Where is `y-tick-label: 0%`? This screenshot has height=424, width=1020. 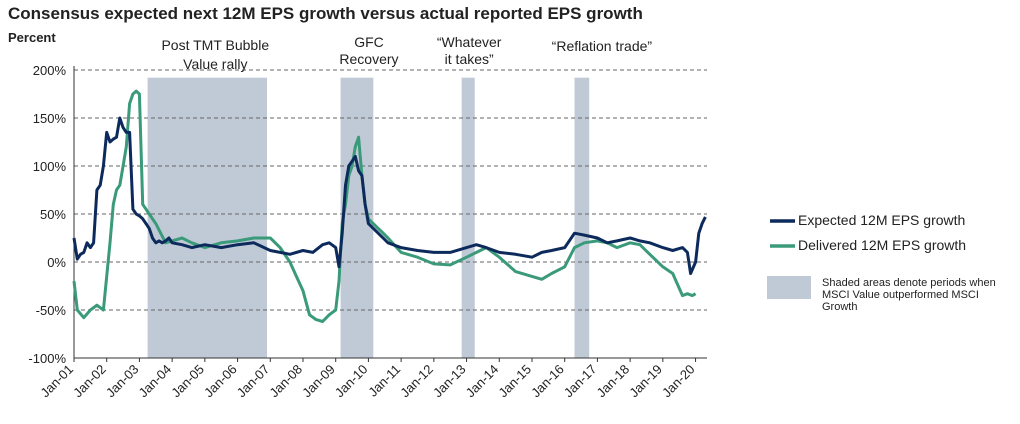 y-tick-label: 0% is located at coordinates (56, 262).